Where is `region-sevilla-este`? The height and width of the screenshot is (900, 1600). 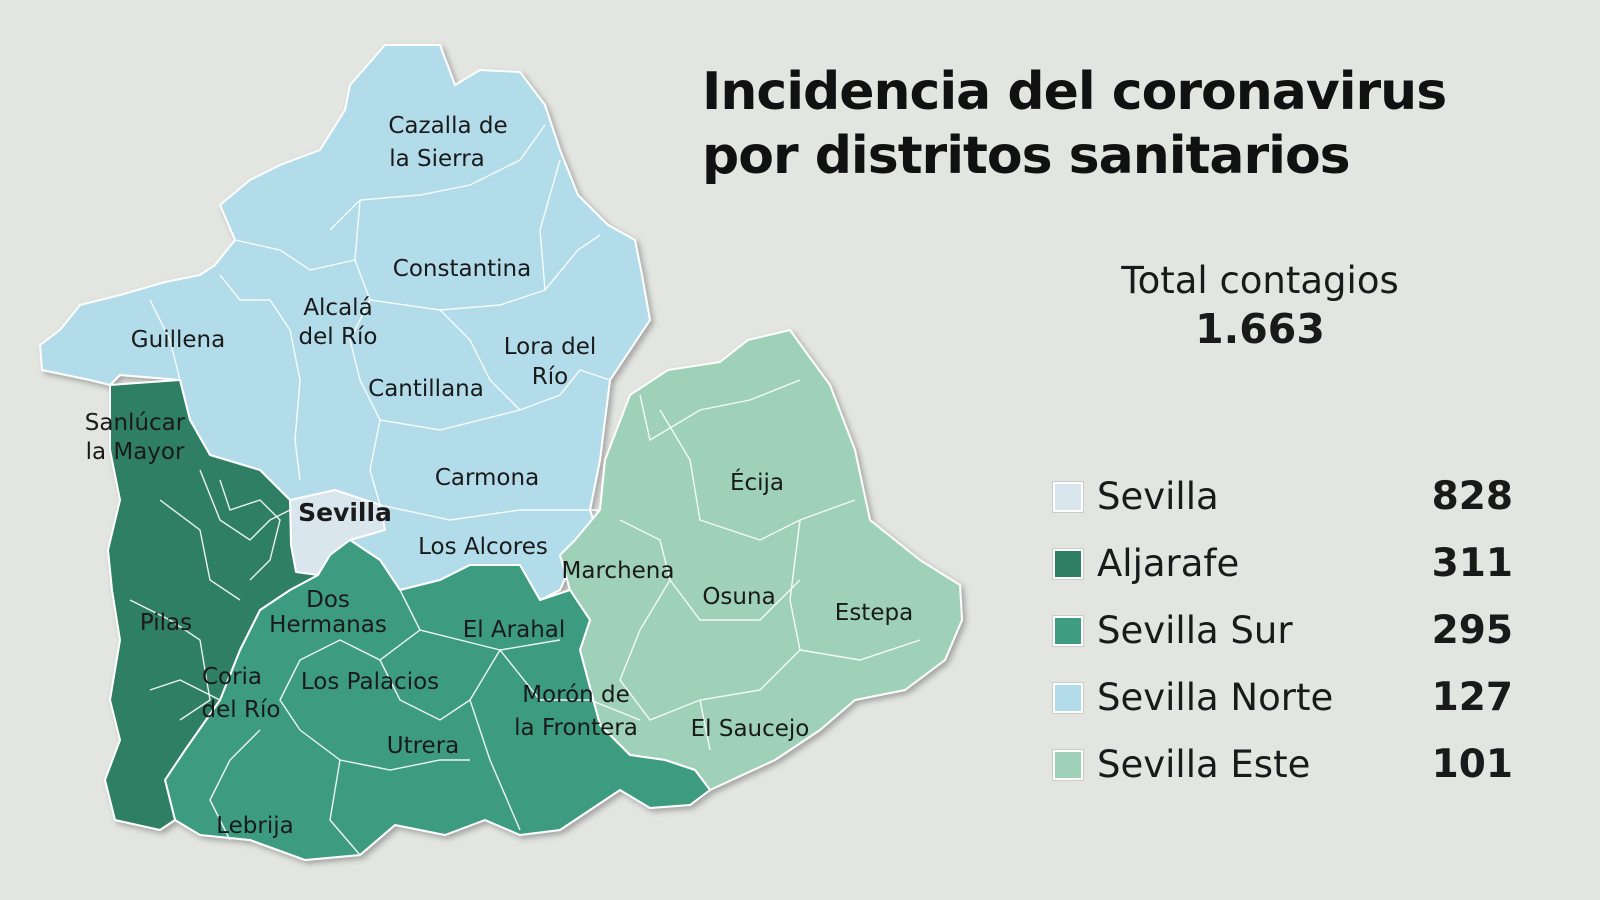 region-sevilla-este is located at coordinates (761, 560).